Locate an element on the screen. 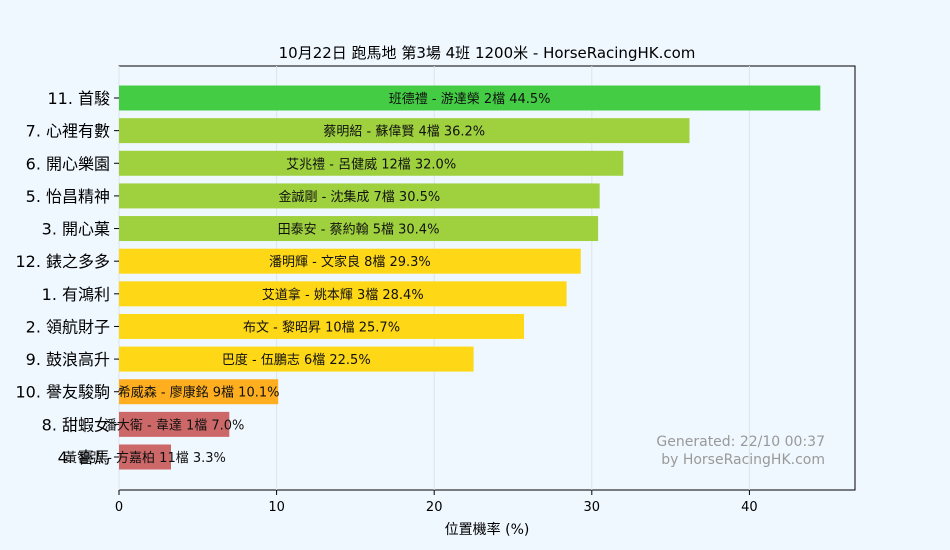 This screenshot has height=550, width=950. category-label: 9. 鼓浪高升 is located at coordinates (68, 359).